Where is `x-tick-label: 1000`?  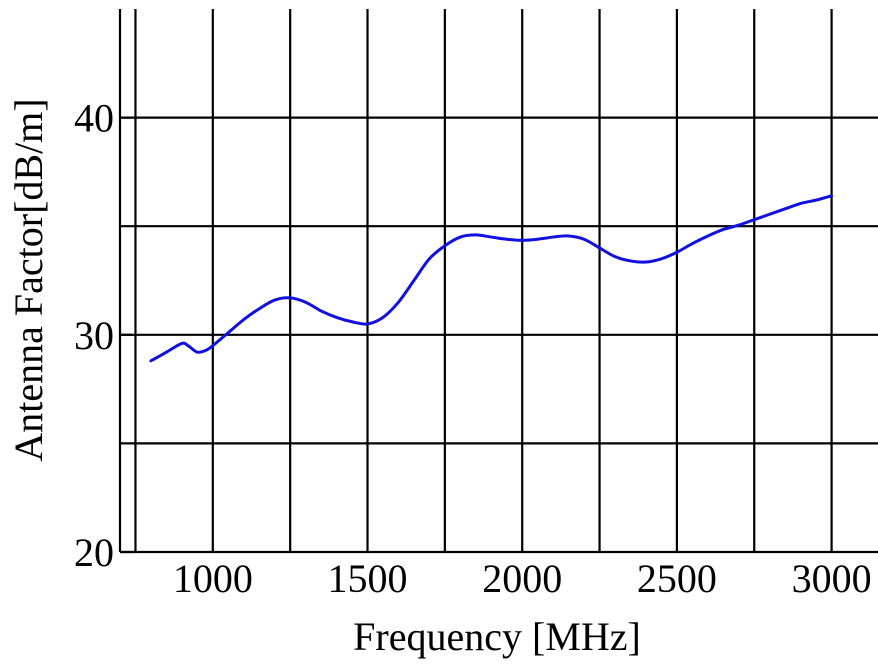
x-tick-label: 1000 is located at coordinates (213, 578).